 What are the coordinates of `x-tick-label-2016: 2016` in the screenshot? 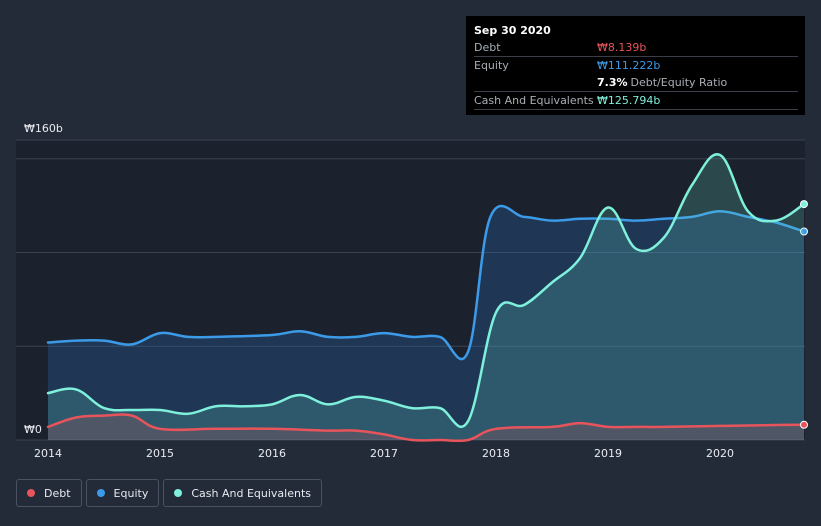 It's located at (272, 453).